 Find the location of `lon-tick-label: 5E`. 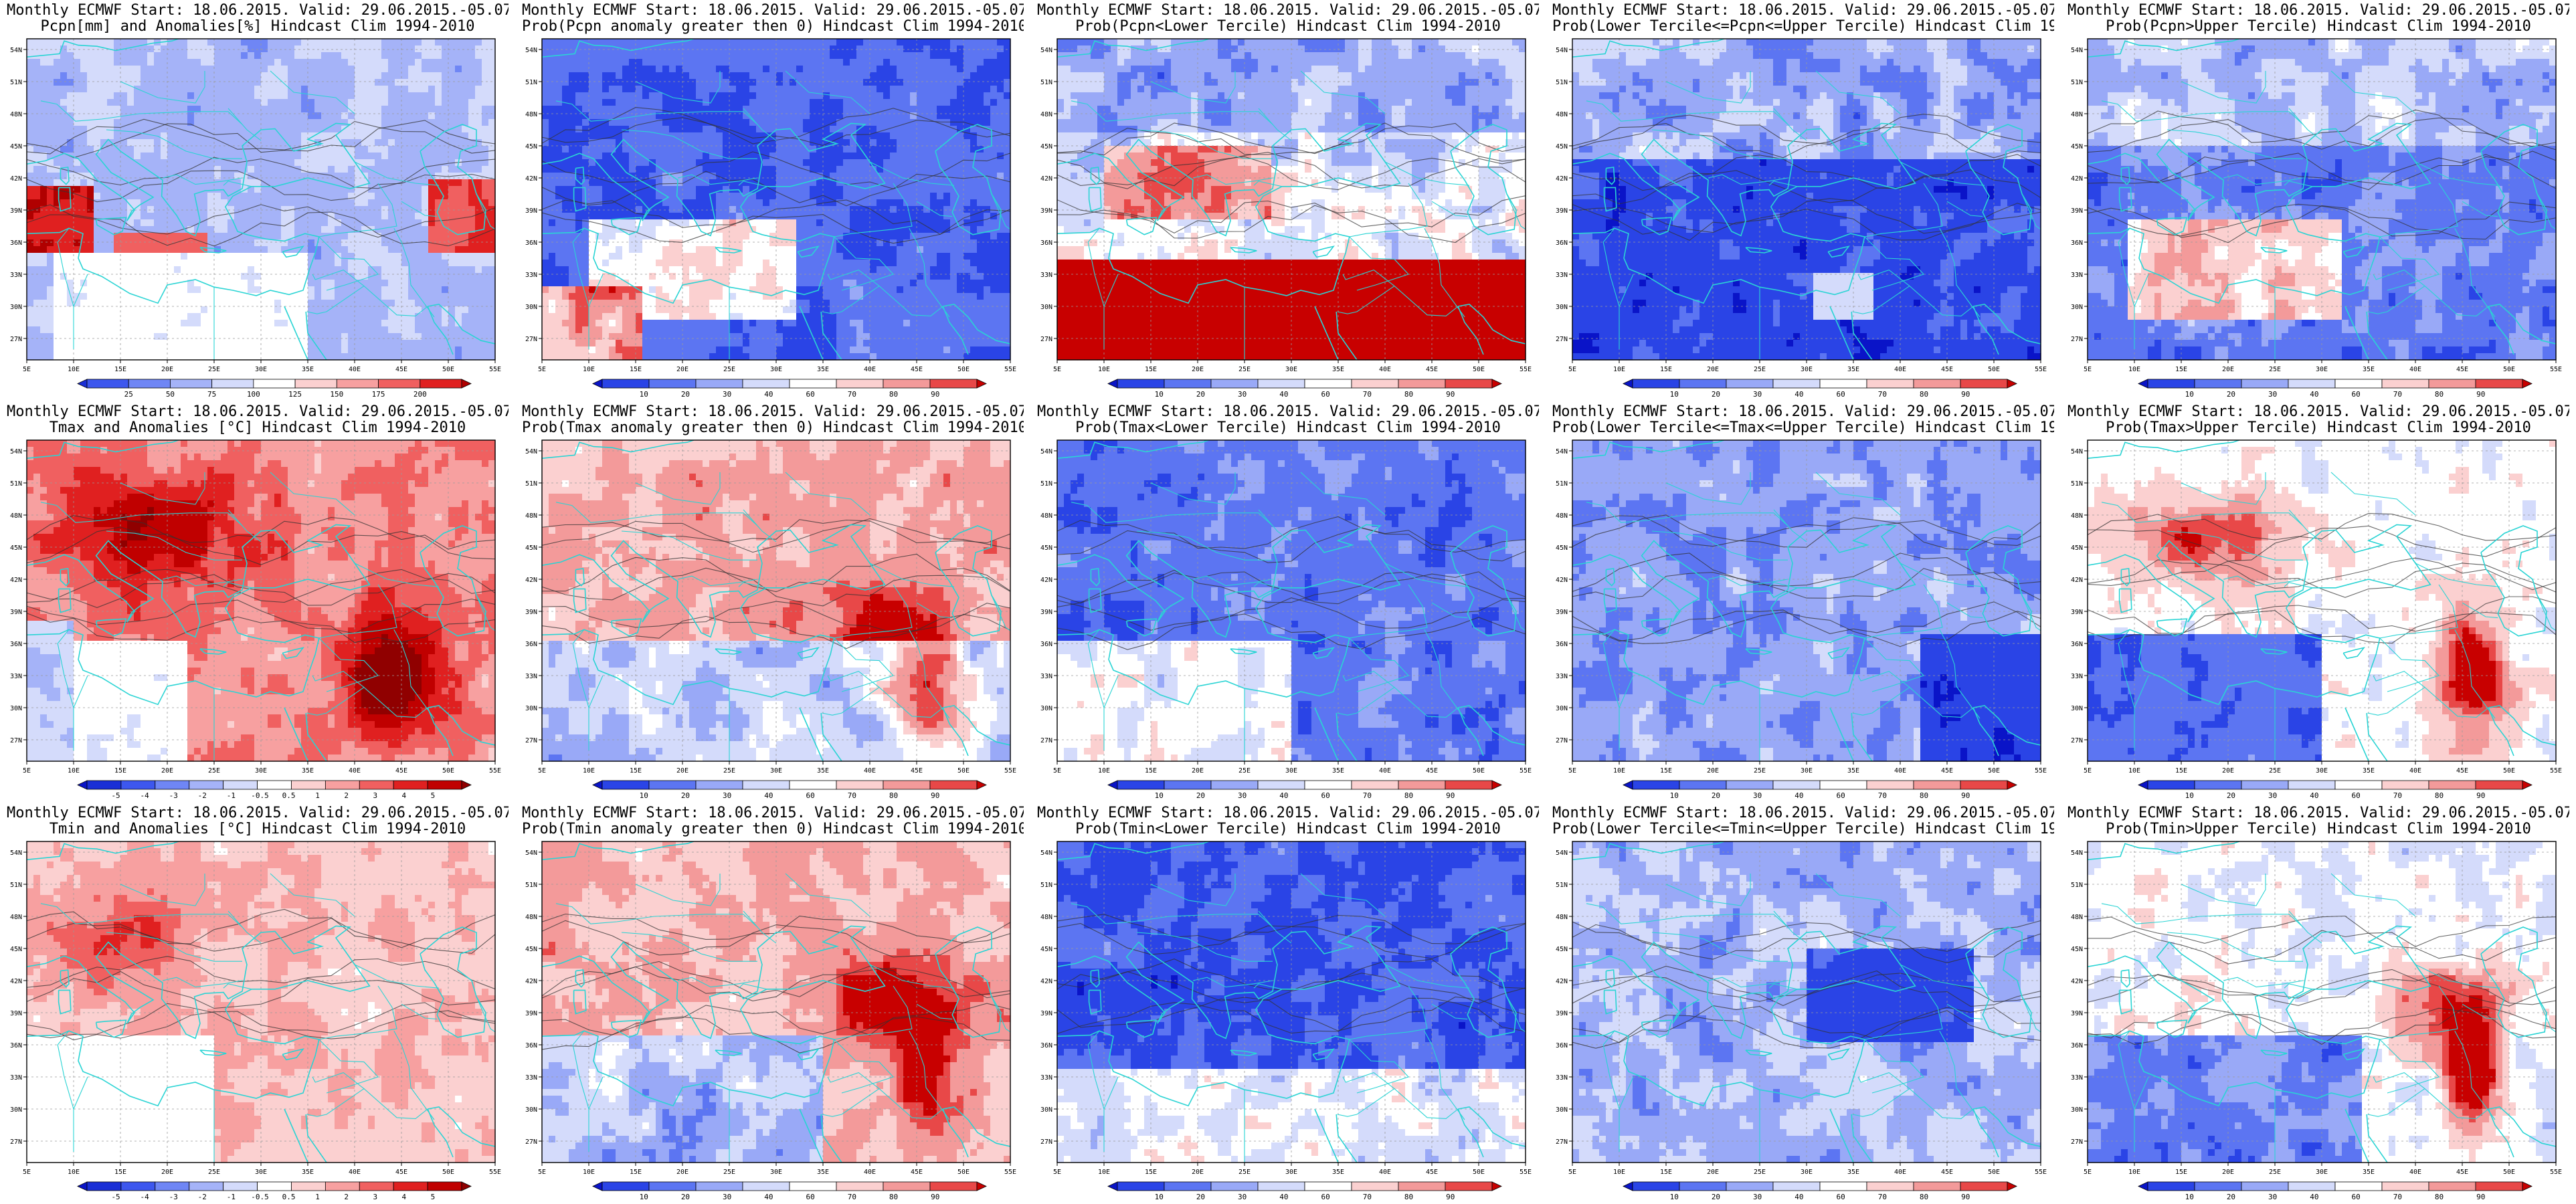

lon-tick-label: 5E is located at coordinates (2088, 1172).